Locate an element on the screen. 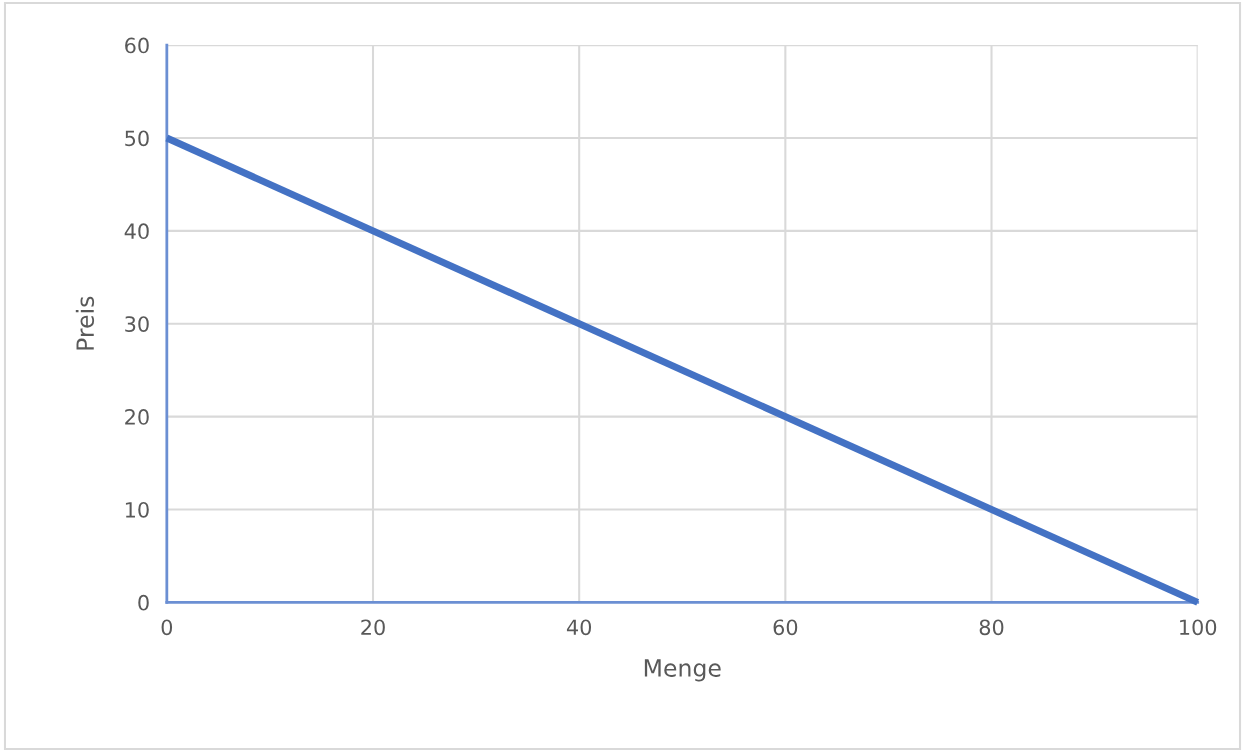 This screenshot has width=1245, height=752. y-tick-label: 40 is located at coordinates (136, 231).